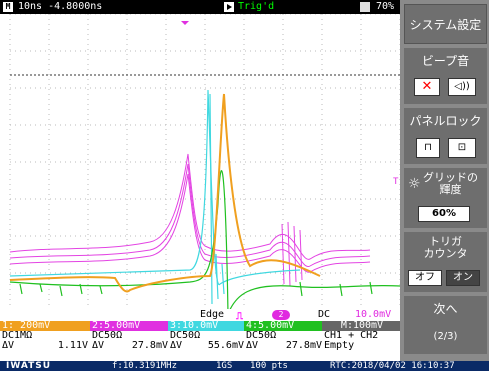 The width and height of the screenshot is (489, 371). I want to click on page-indicator: (2/3), so click(445, 336).